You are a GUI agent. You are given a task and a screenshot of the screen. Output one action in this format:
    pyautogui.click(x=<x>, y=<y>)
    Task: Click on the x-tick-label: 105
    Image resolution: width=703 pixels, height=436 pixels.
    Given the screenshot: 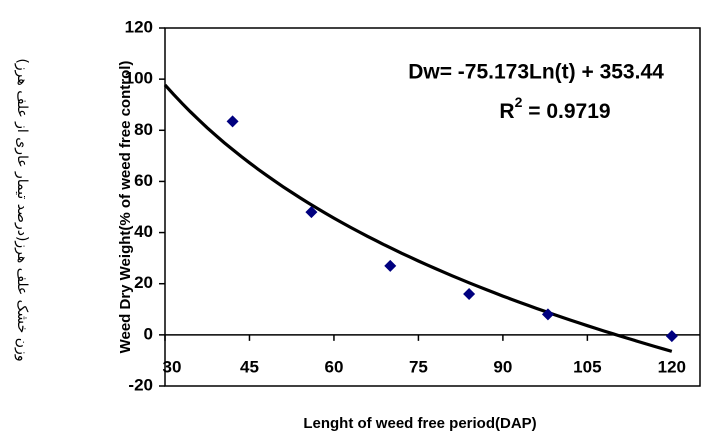 What is the action you would take?
    pyautogui.click(x=587, y=366)
    